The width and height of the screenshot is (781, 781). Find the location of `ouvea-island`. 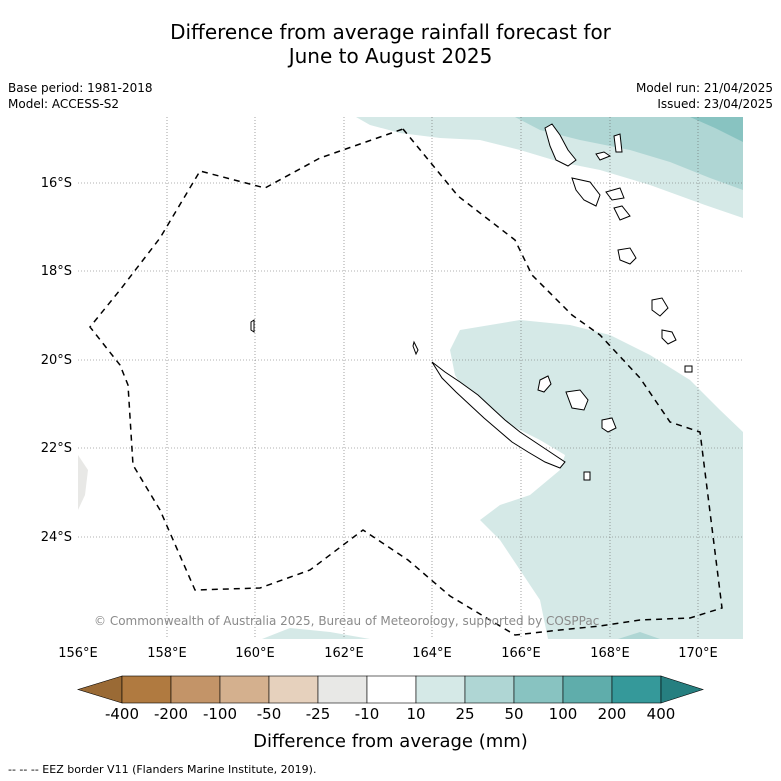

ouvea-island is located at coordinates (544, 384).